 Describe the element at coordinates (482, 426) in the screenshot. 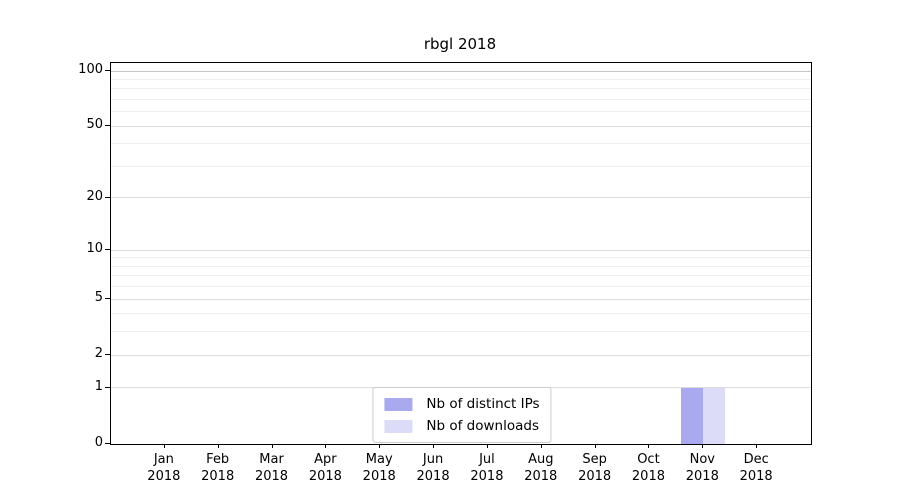

I see `legend-label-downloads: Nb of downloads` at that location.